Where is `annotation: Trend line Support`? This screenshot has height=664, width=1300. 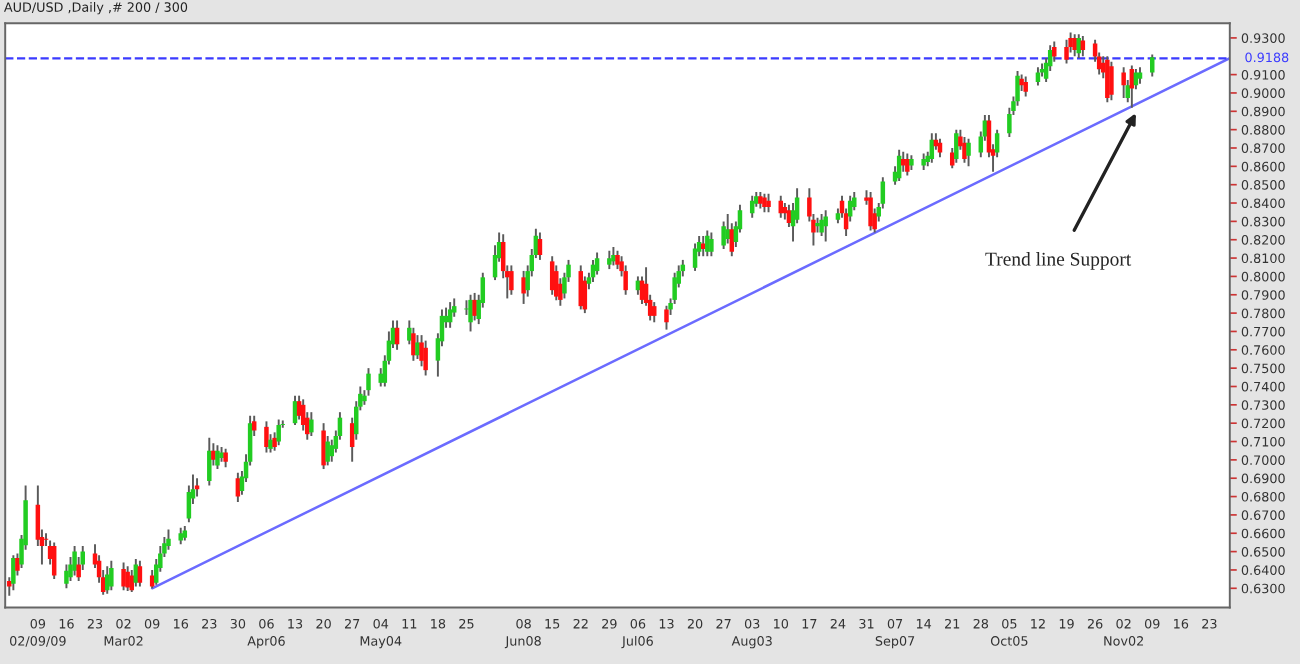
annotation: Trend line Support is located at coordinates (1058, 261).